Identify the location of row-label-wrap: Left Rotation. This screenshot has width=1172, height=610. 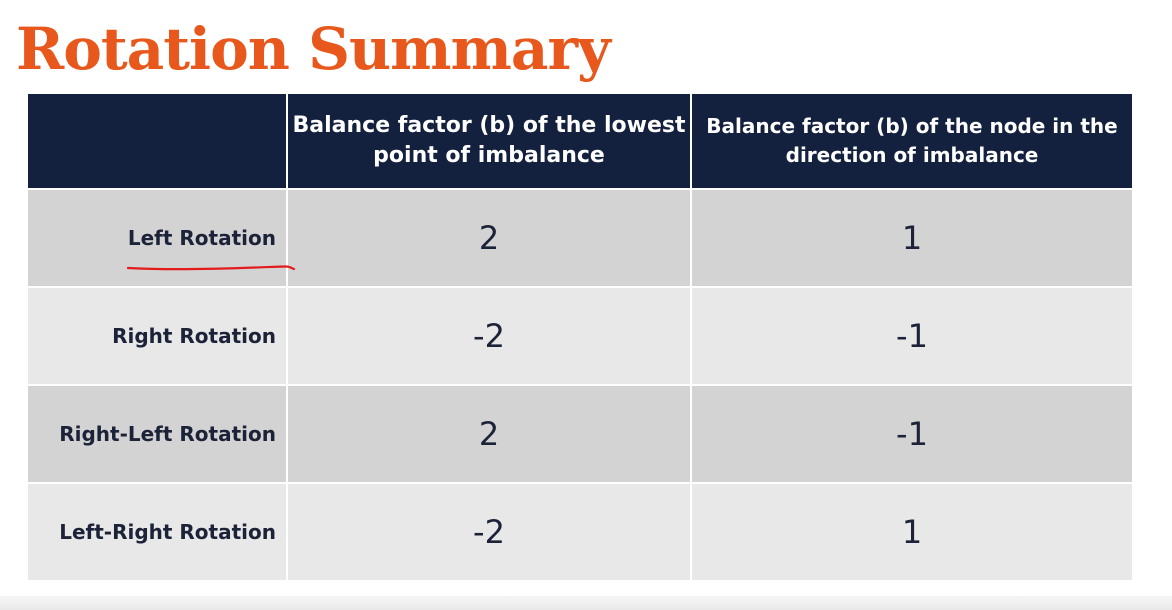
(210, 248).